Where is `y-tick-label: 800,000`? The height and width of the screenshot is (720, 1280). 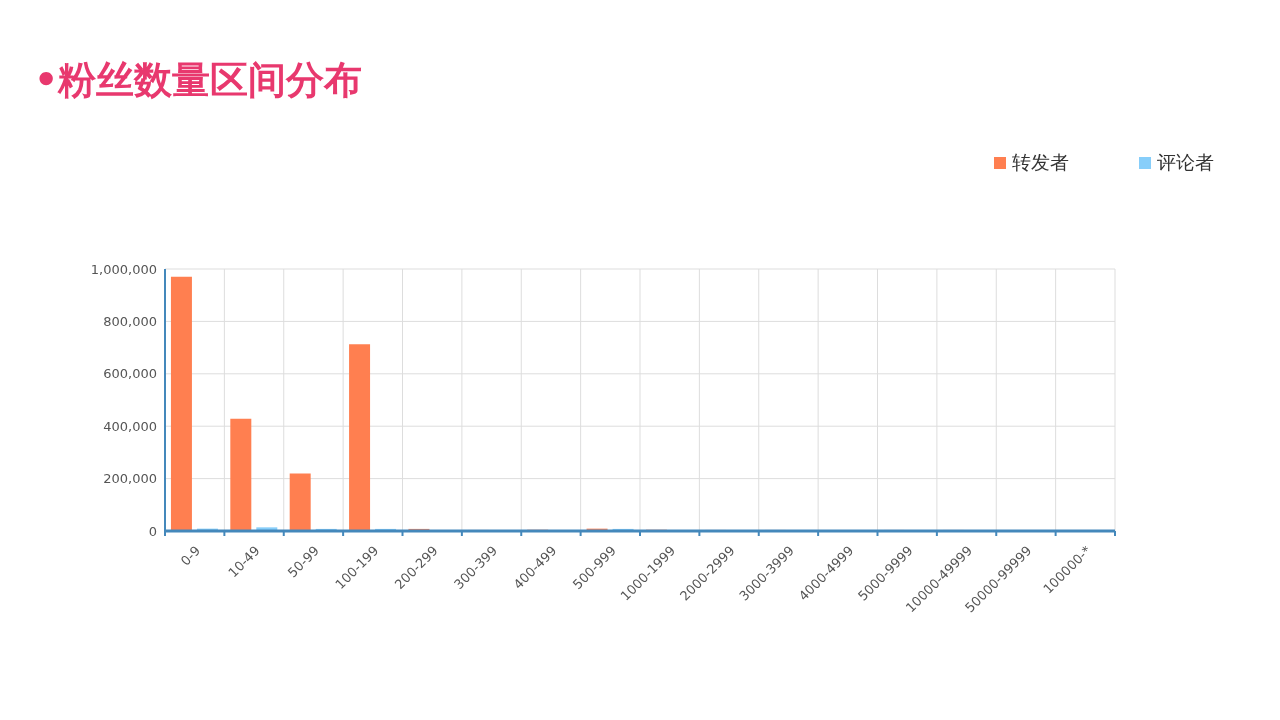
y-tick-label: 800,000 is located at coordinates (130, 322).